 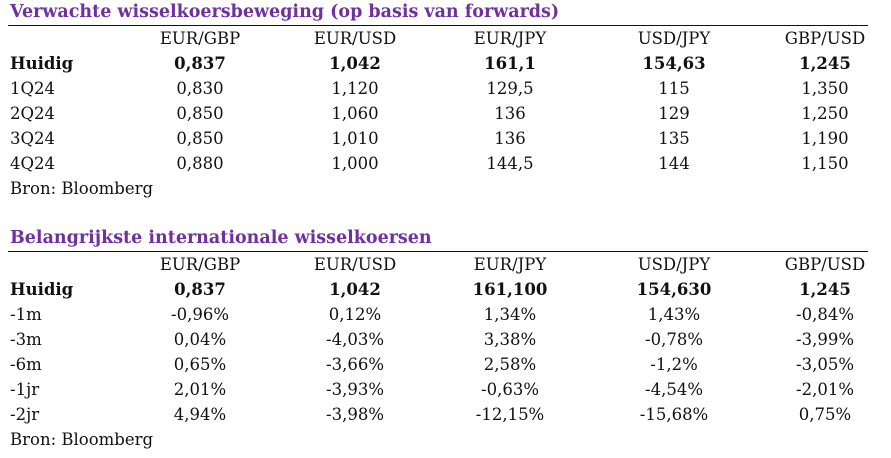 What do you see at coordinates (200, 314) in the screenshot?
I see `table-cell: -0,96%` at bounding box center [200, 314].